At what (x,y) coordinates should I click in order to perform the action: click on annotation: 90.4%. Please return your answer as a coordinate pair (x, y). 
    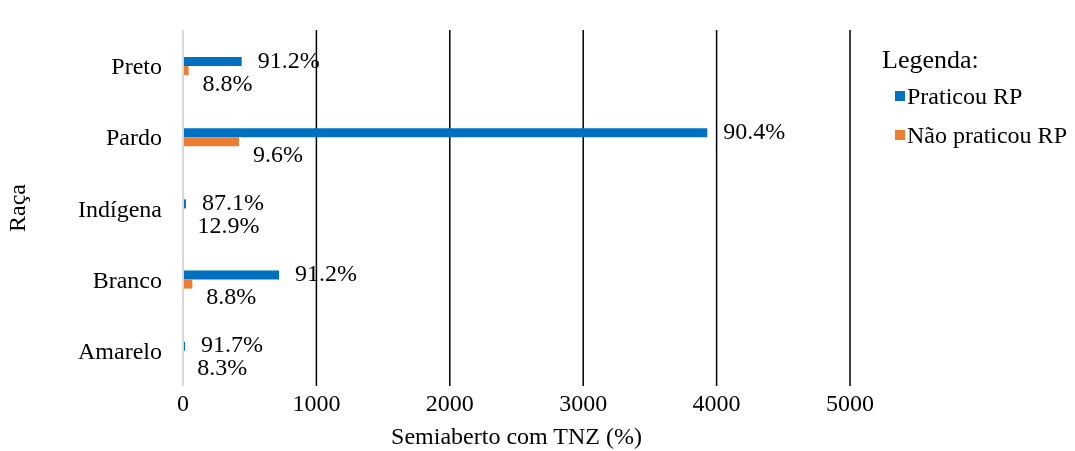
    Looking at the image, I should click on (754, 130).